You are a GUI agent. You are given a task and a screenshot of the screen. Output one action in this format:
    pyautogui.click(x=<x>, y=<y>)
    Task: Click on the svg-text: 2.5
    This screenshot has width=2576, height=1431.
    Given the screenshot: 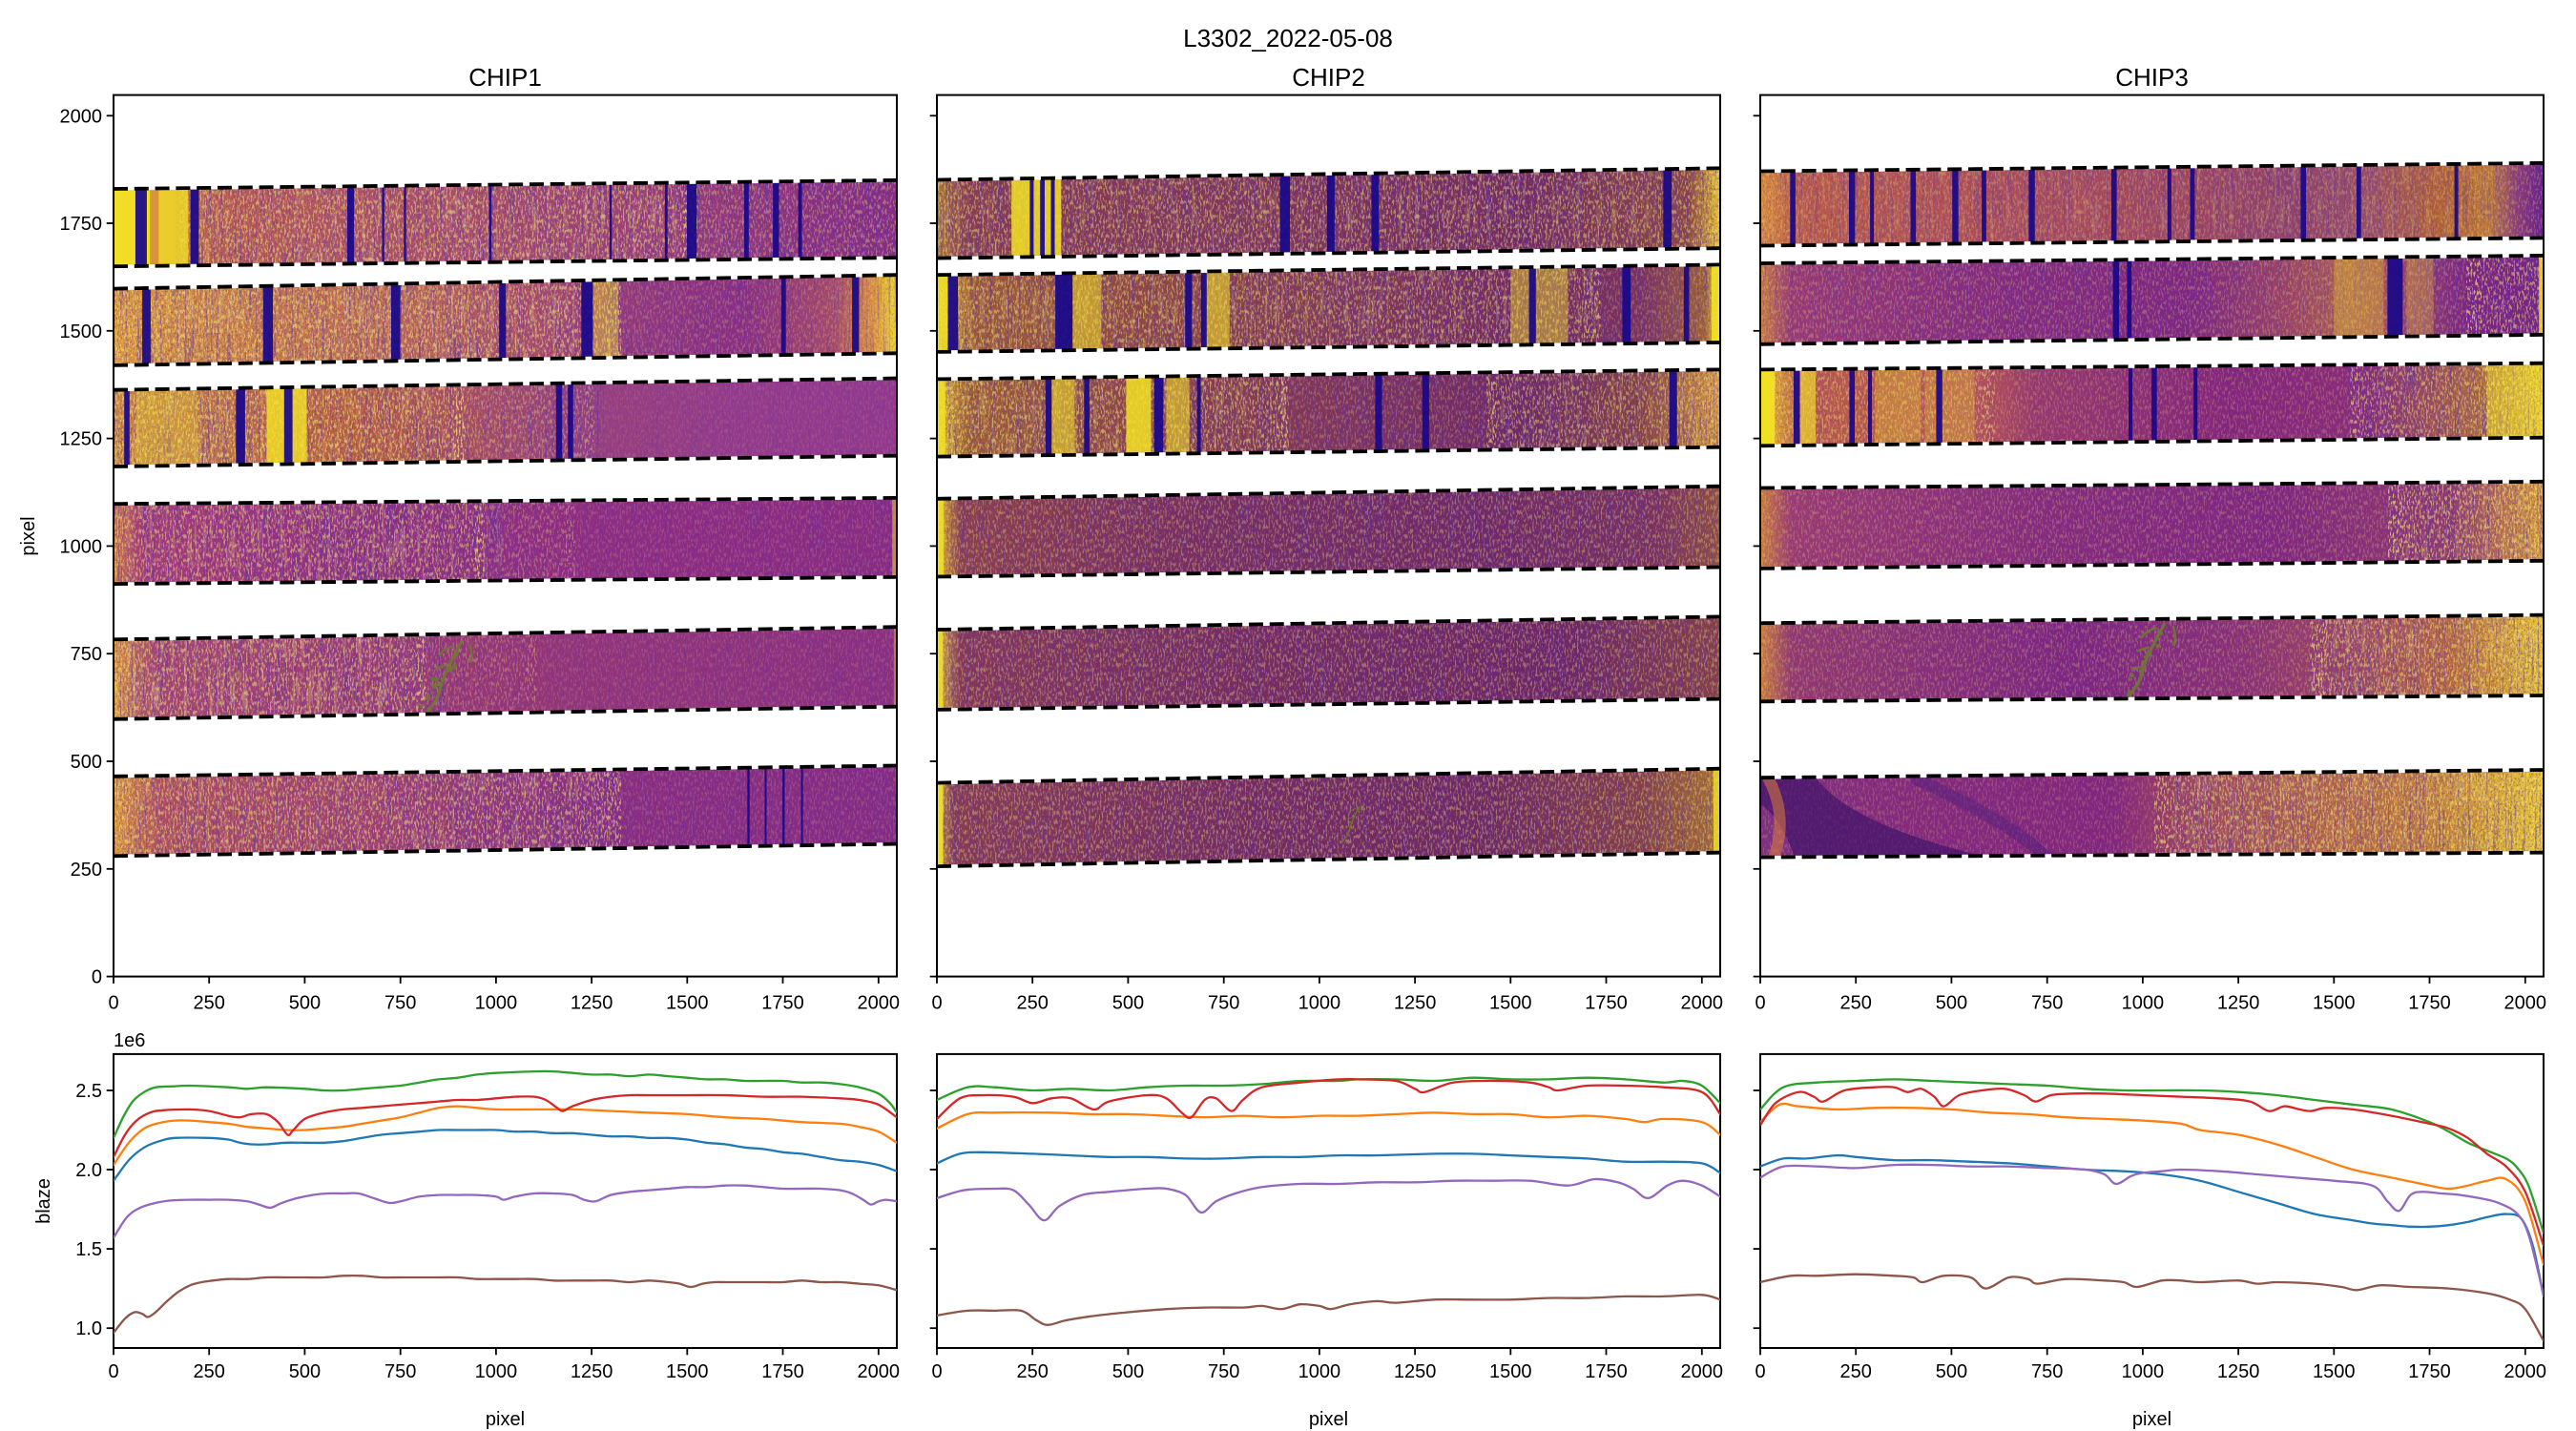 What is the action you would take?
    pyautogui.click(x=88, y=1091)
    